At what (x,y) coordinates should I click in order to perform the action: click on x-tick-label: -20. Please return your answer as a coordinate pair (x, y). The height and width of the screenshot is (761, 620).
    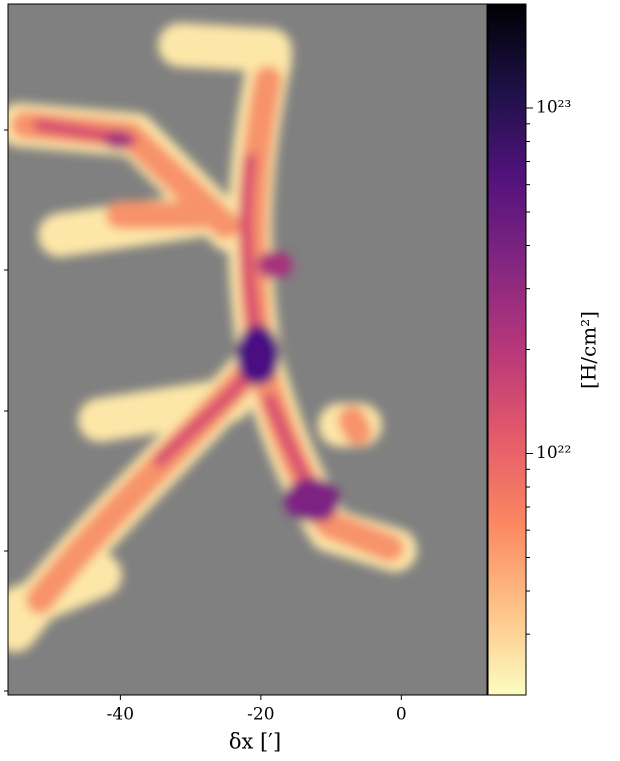
    Looking at the image, I should click on (260, 715).